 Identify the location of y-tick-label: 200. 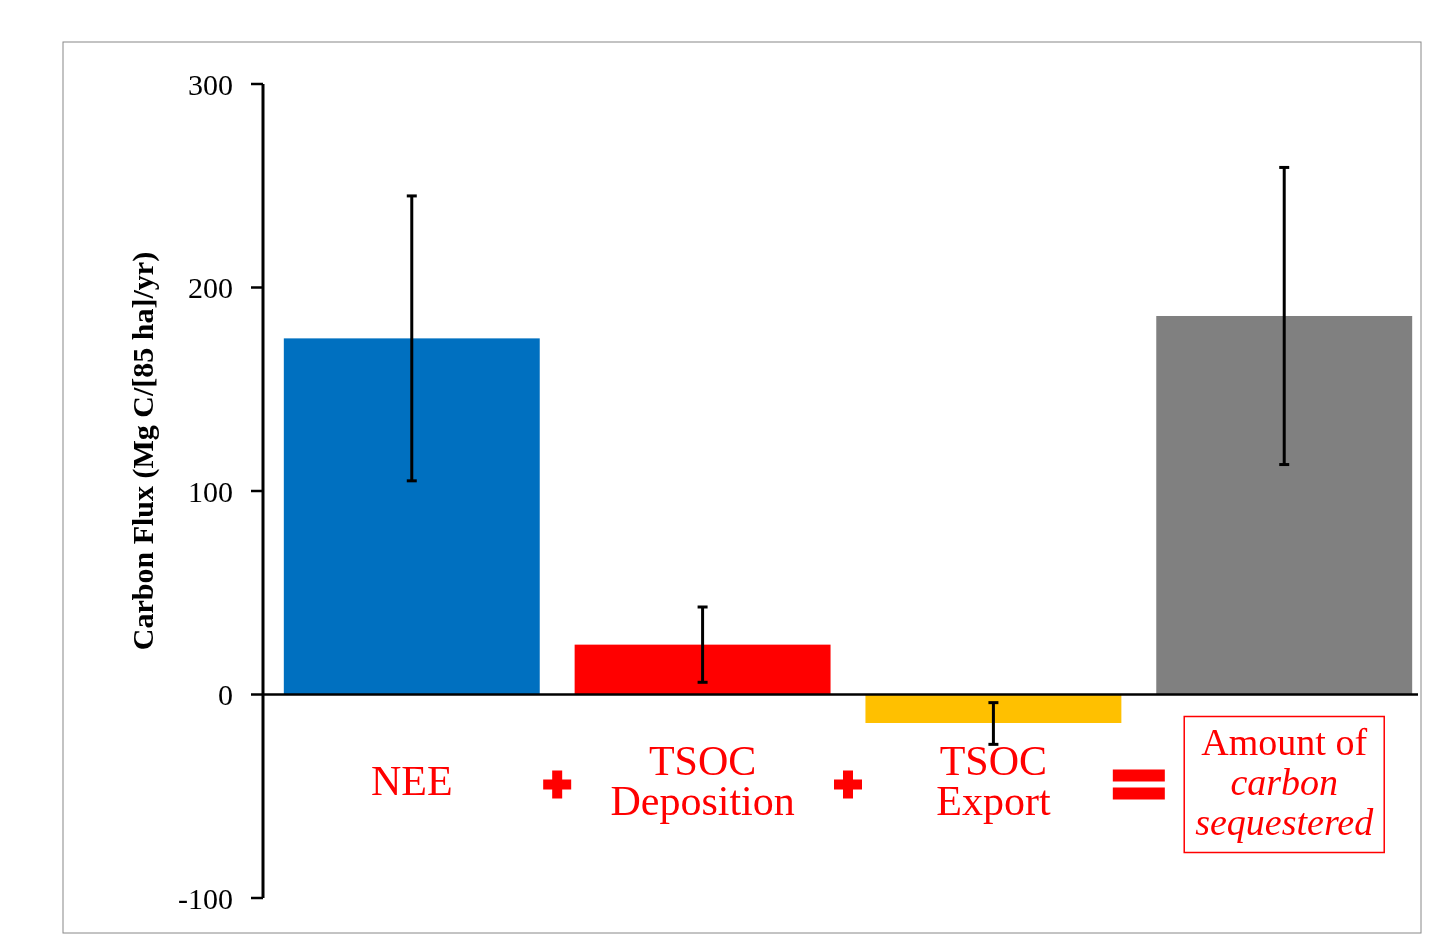
(210, 287).